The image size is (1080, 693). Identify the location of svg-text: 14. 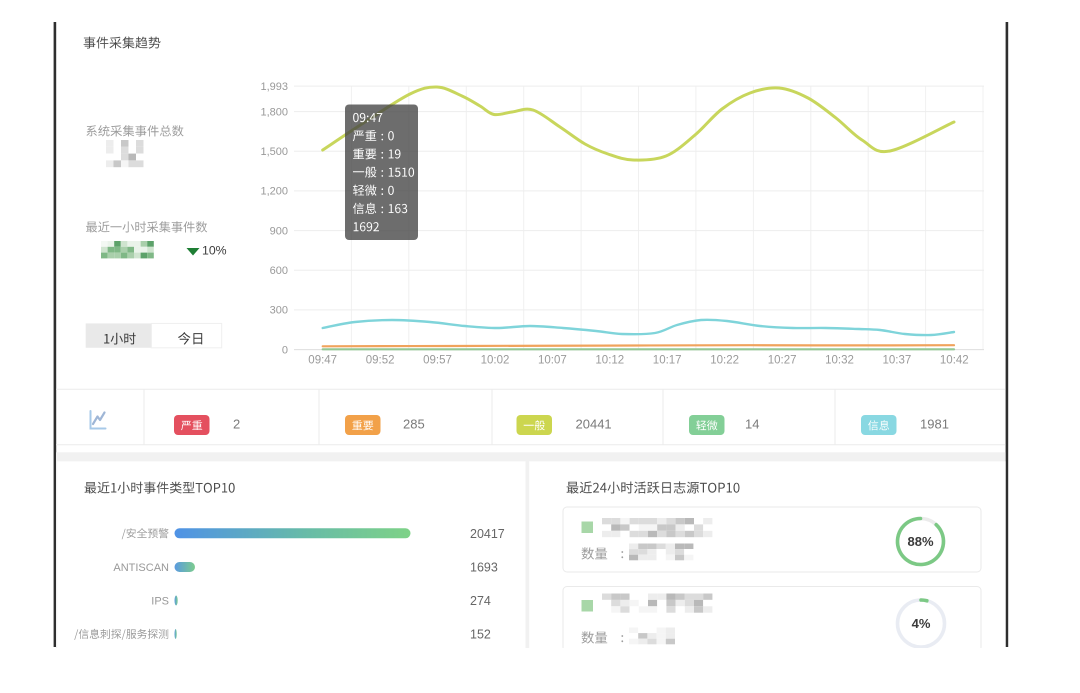
(752, 424).